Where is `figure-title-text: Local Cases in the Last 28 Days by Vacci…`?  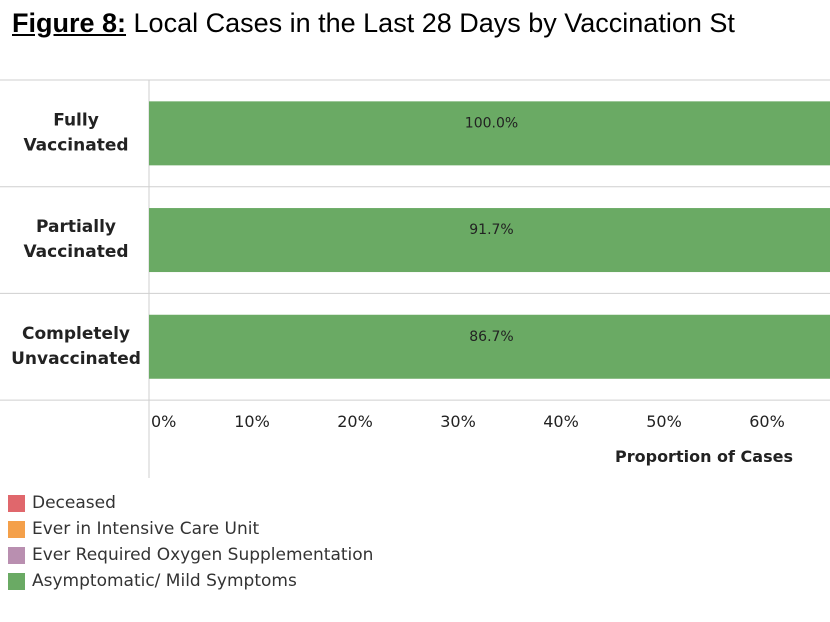 figure-title-text: Local Cases in the Last 28 Days by Vacci… is located at coordinates (434, 23).